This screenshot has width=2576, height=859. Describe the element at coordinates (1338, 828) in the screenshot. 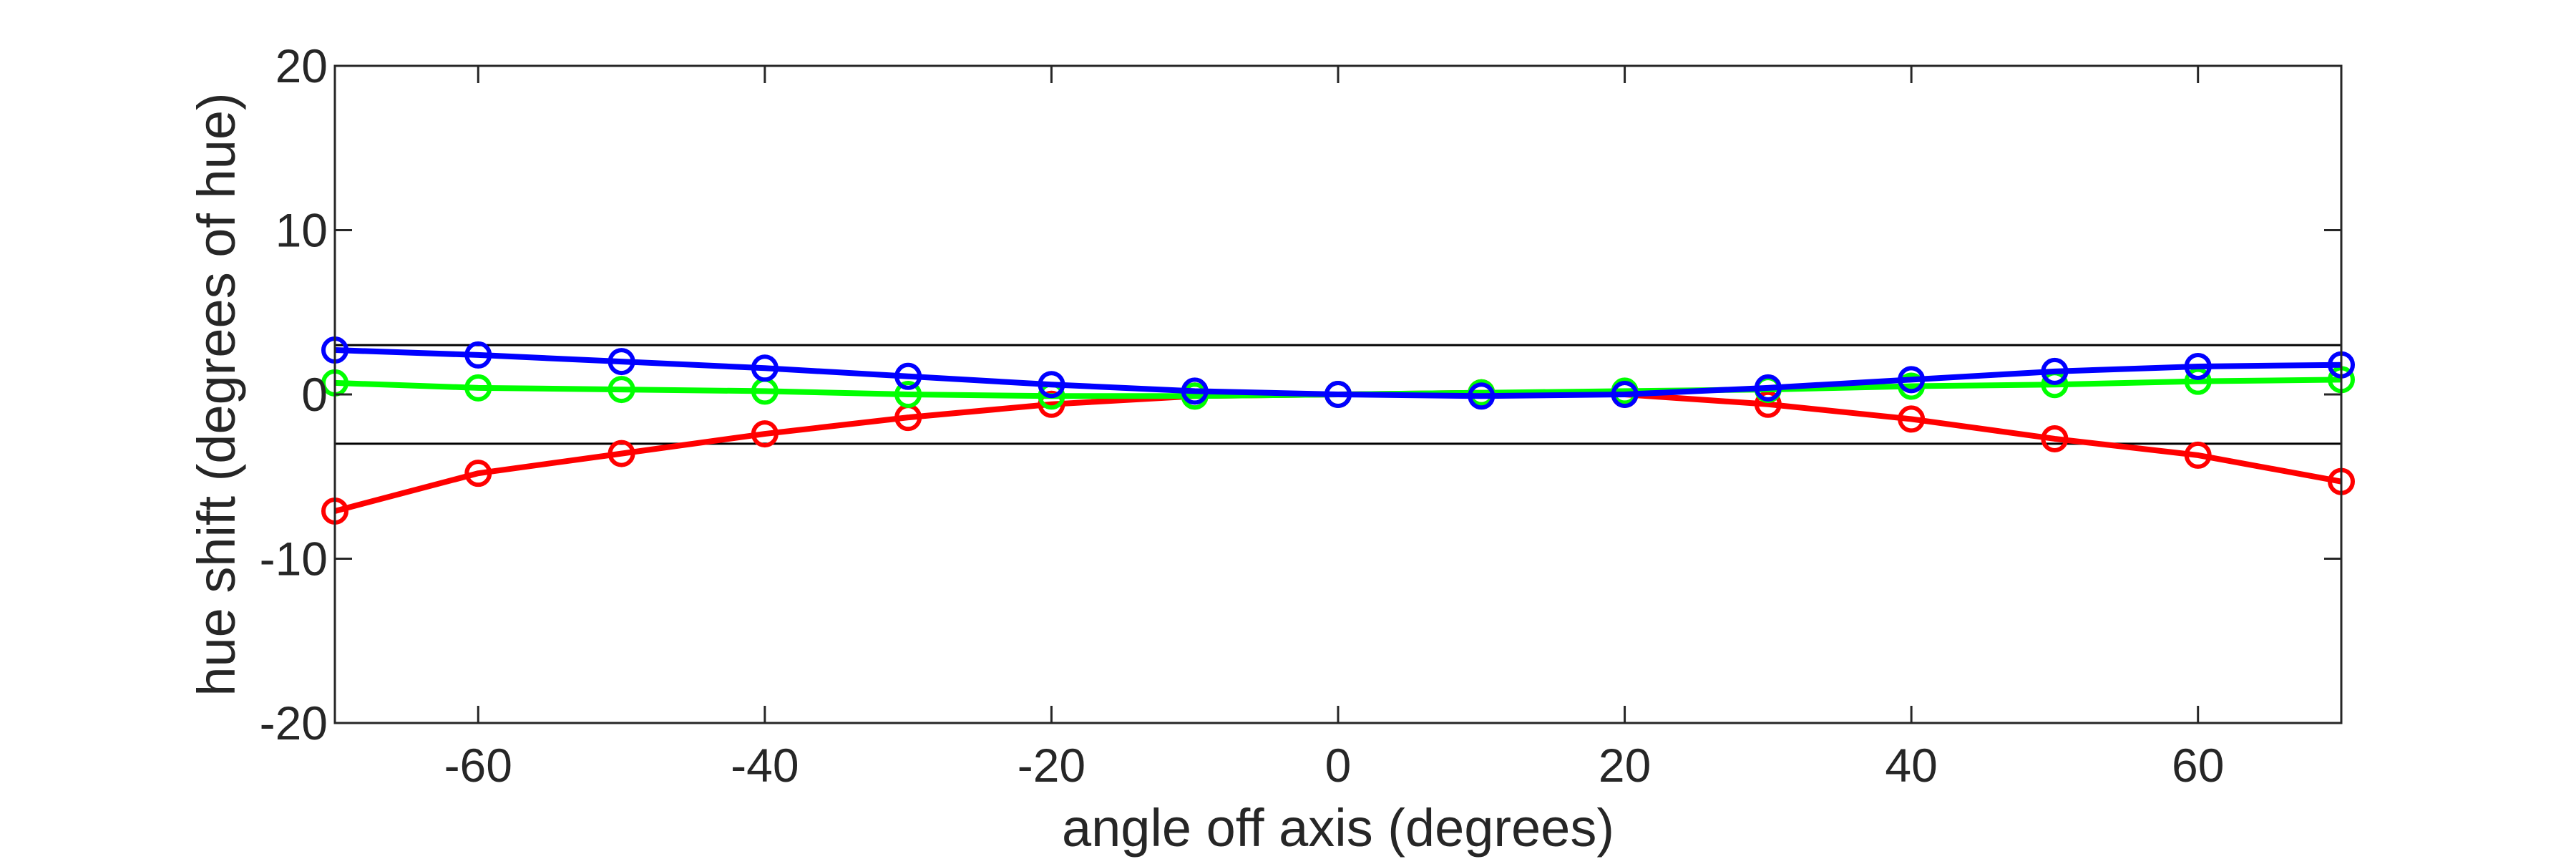

I see `x-axis-label: angle off axis (degrees)` at that location.